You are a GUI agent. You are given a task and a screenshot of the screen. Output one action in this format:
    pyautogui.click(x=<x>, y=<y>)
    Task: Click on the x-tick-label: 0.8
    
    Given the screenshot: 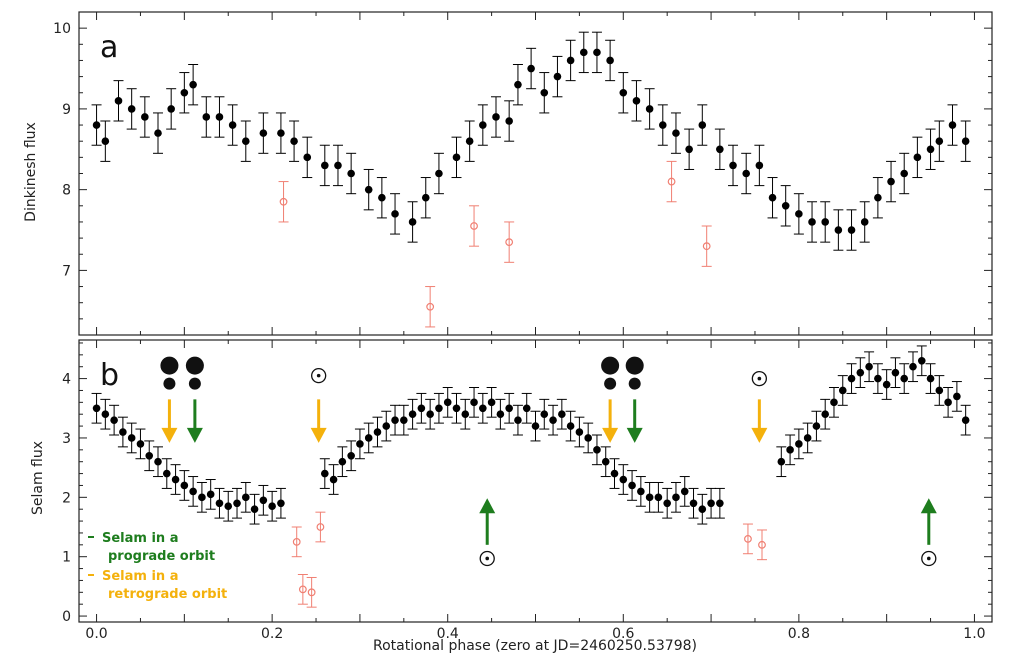 What is the action you would take?
    pyautogui.click(x=799, y=634)
    